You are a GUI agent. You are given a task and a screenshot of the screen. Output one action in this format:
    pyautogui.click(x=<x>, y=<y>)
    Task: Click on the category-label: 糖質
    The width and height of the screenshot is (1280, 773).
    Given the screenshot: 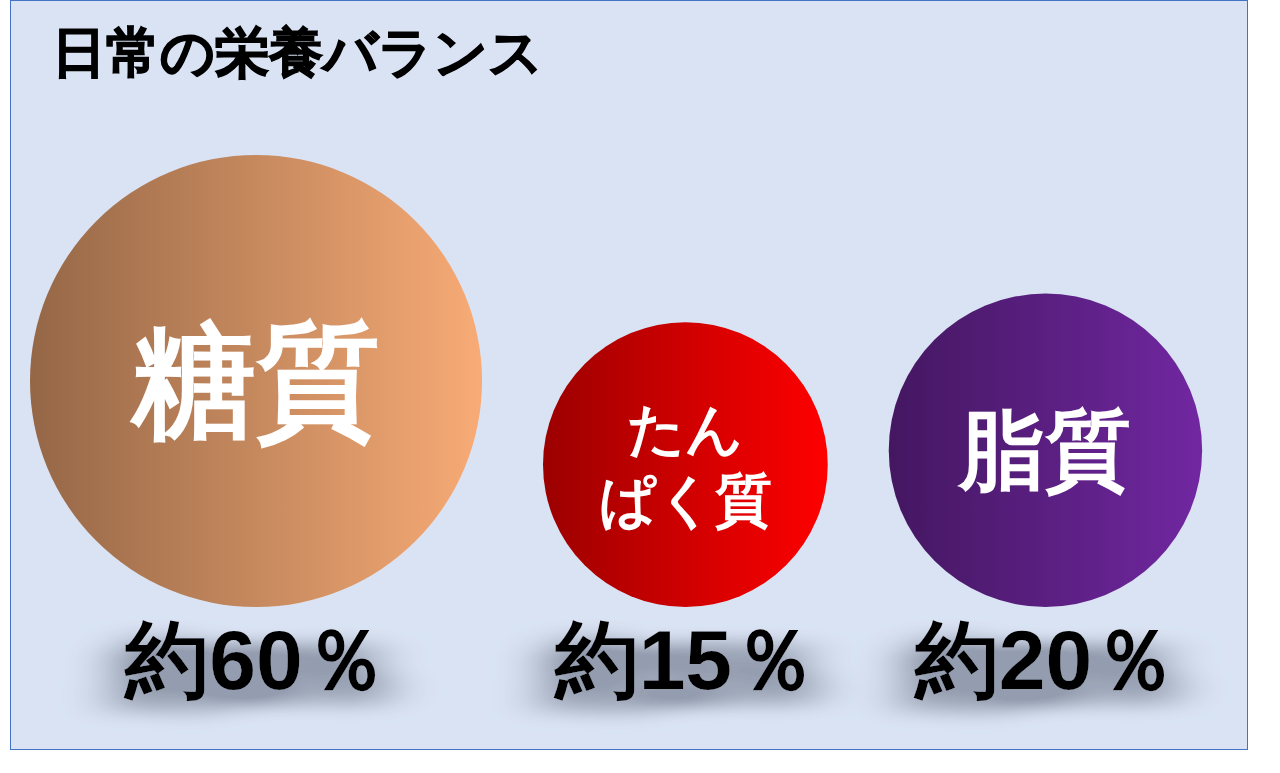 What is the action you would take?
    pyautogui.click(x=254, y=381)
    